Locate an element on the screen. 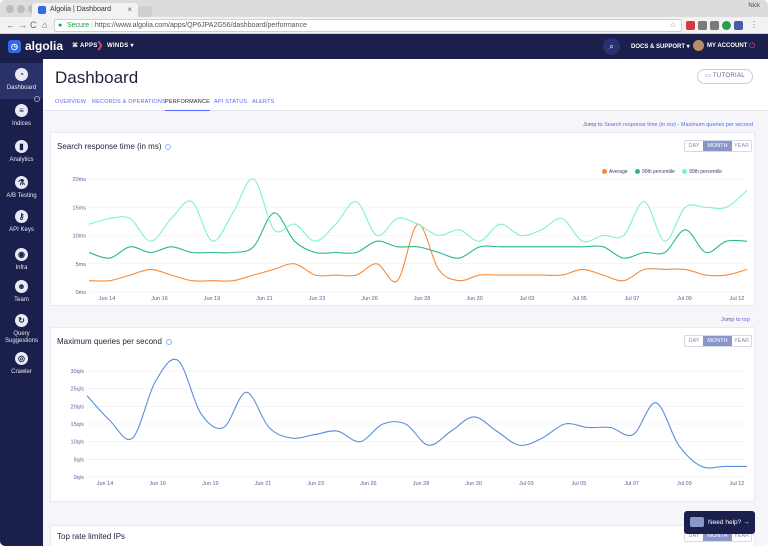 The width and height of the screenshot is (768, 546). close-tab-icon: × is located at coordinates (129, 9).